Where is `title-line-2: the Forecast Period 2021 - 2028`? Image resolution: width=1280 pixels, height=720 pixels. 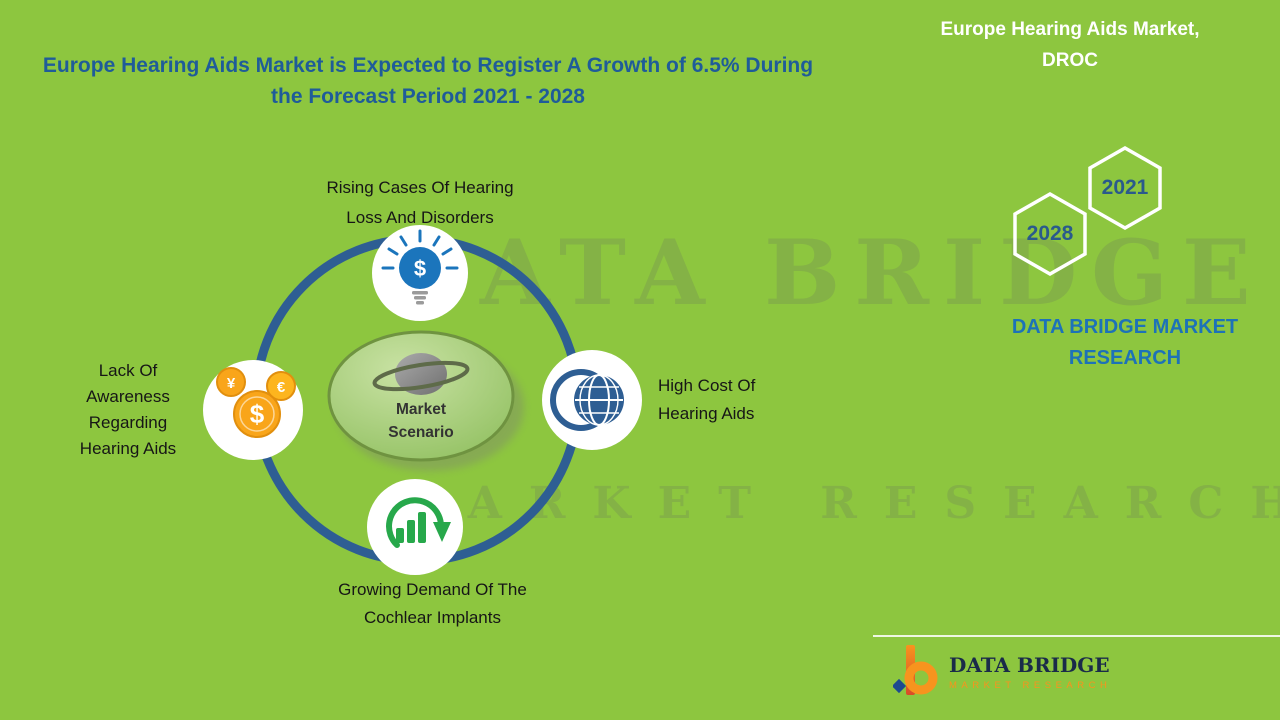 title-line-2: the Forecast Period 2021 - 2028 is located at coordinates (428, 96).